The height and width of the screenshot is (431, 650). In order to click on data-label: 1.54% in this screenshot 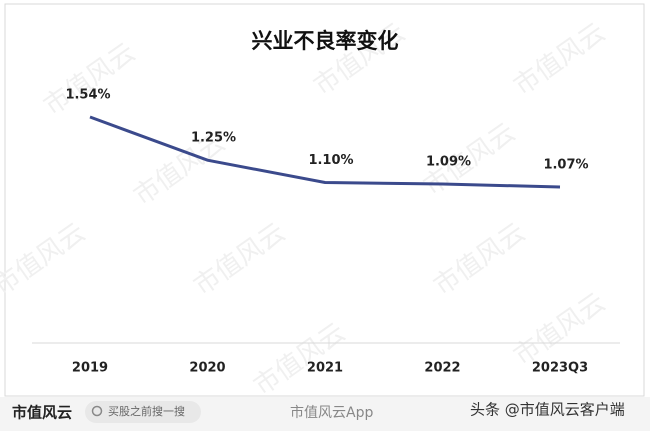, I will do `click(87, 95)`.